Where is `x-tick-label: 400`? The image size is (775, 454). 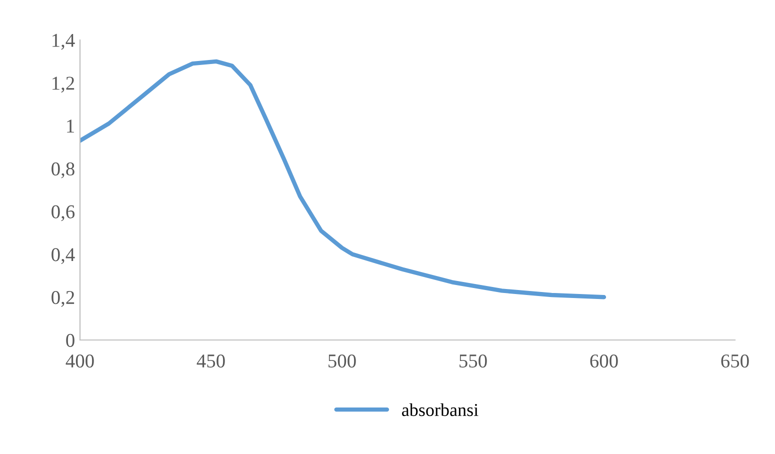 x-tick-label: 400 is located at coordinates (80, 361).